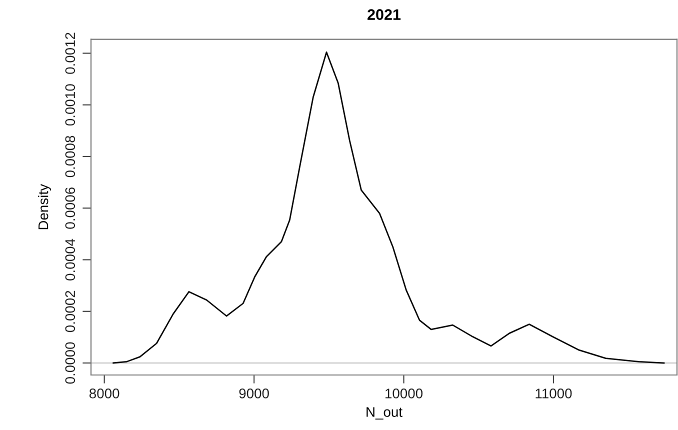  What do you see at coordinates (44, 207) in the screenshot?
I see `y-axis-title: Density` at bounding box center [44, 207].